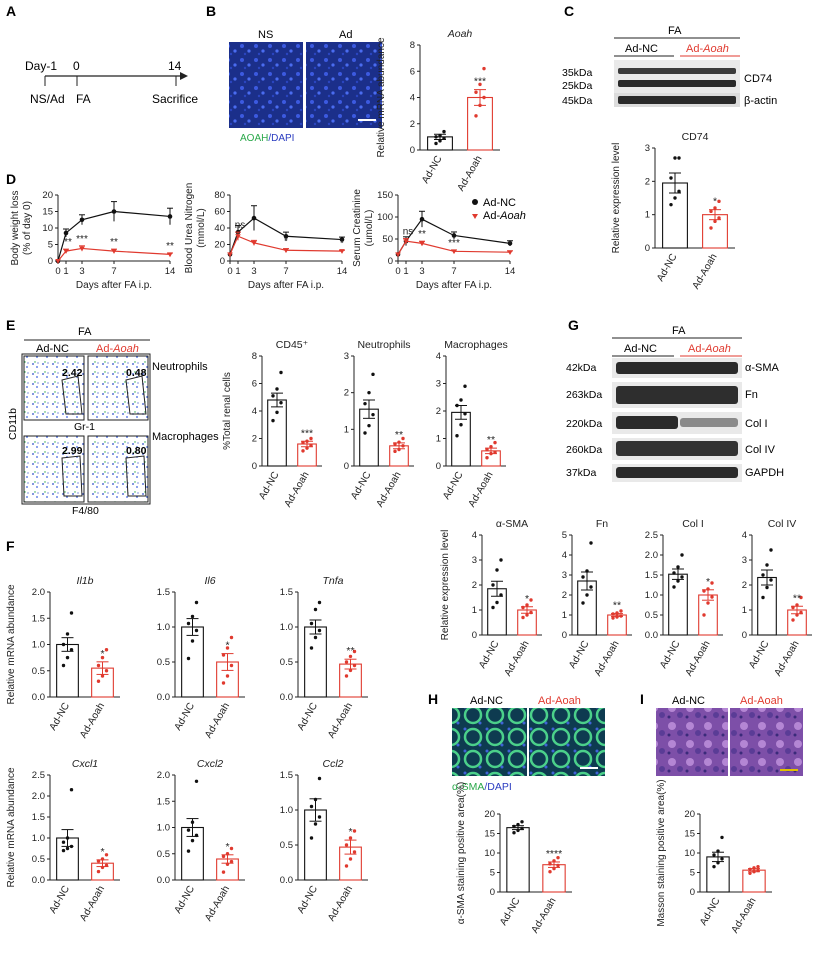 The height and width of the screenshot is (955, 824). What do you see at coordinates (38, 592) in the screenshot?
I see `y-tick-label: 2.0` at bounding box center [38, 592].